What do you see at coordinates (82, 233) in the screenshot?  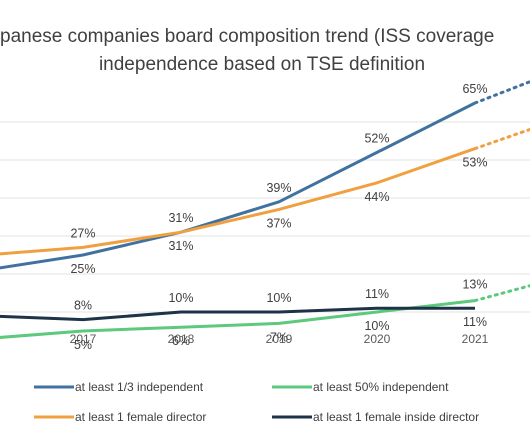 I see `data-label: 27%` at bounding box center [82, 233].